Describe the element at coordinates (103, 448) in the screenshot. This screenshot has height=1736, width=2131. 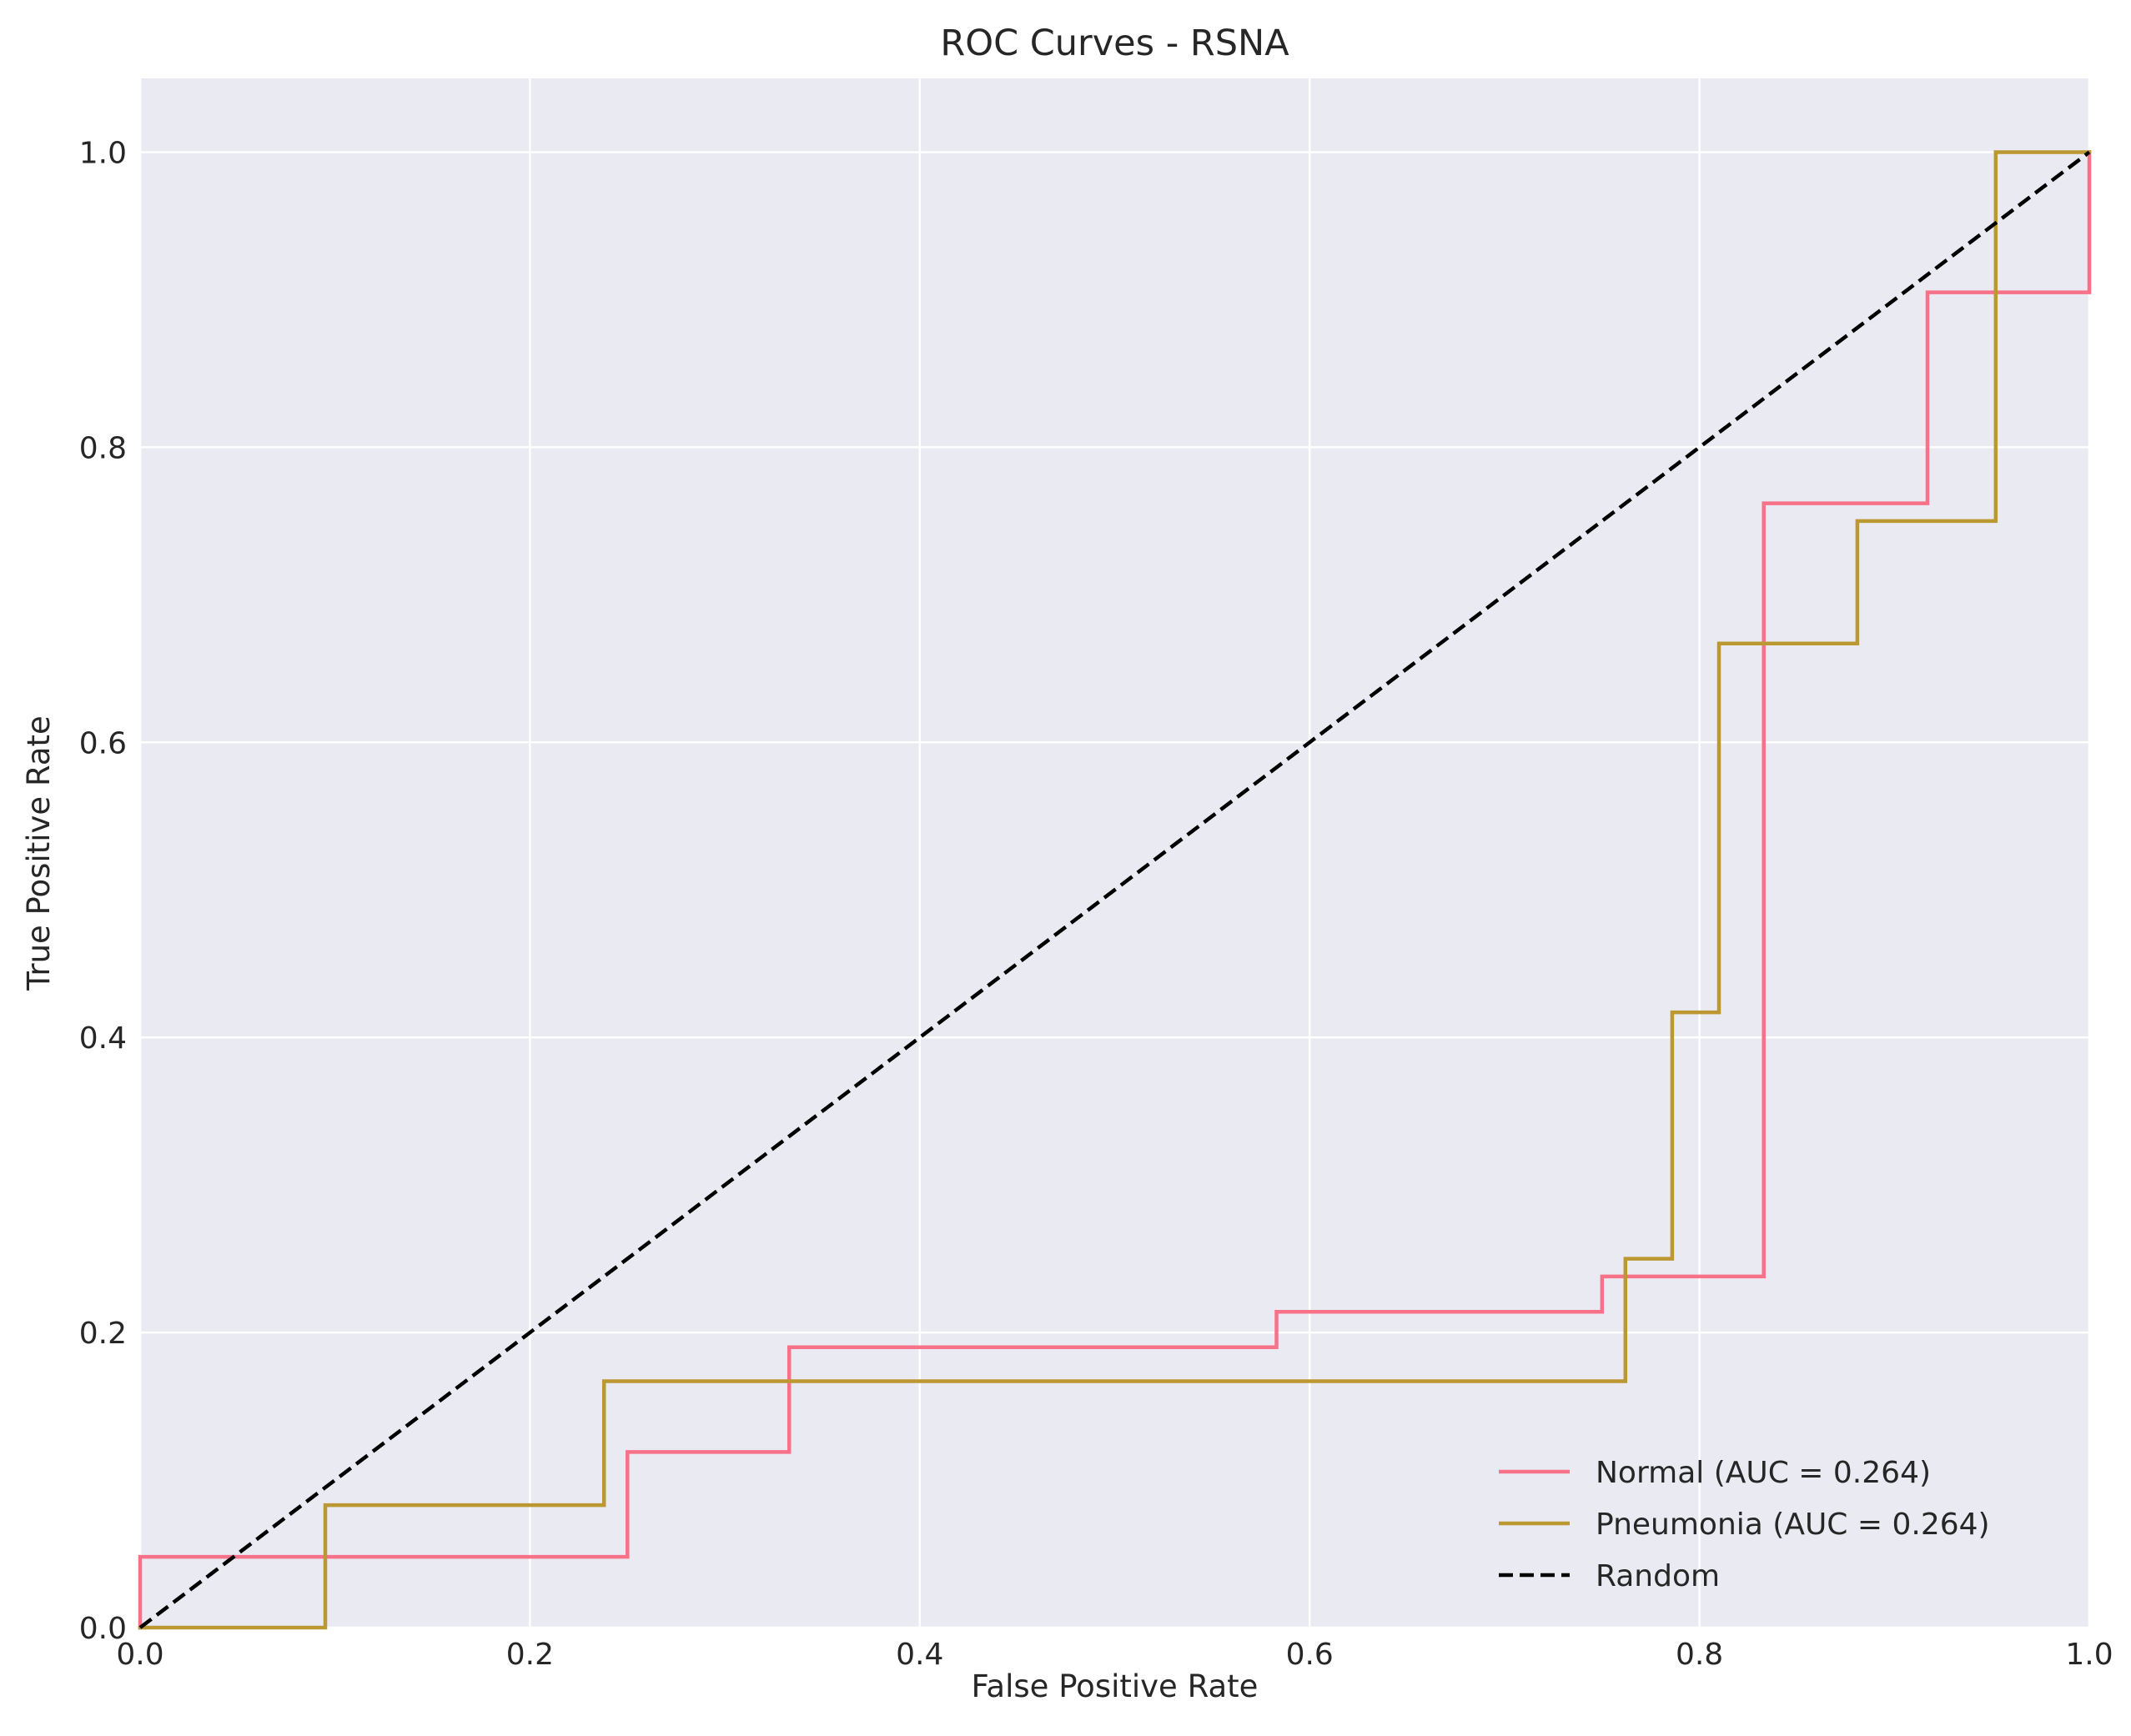
I see `y-tick-label: 0.8` at that location.